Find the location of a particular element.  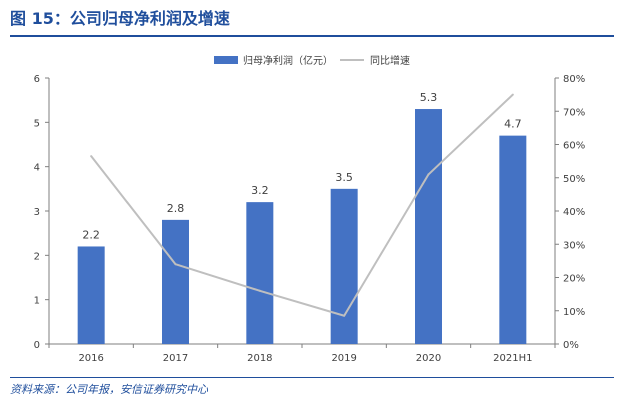

right-tick-label: 0% is located at coordinates (571, 345).